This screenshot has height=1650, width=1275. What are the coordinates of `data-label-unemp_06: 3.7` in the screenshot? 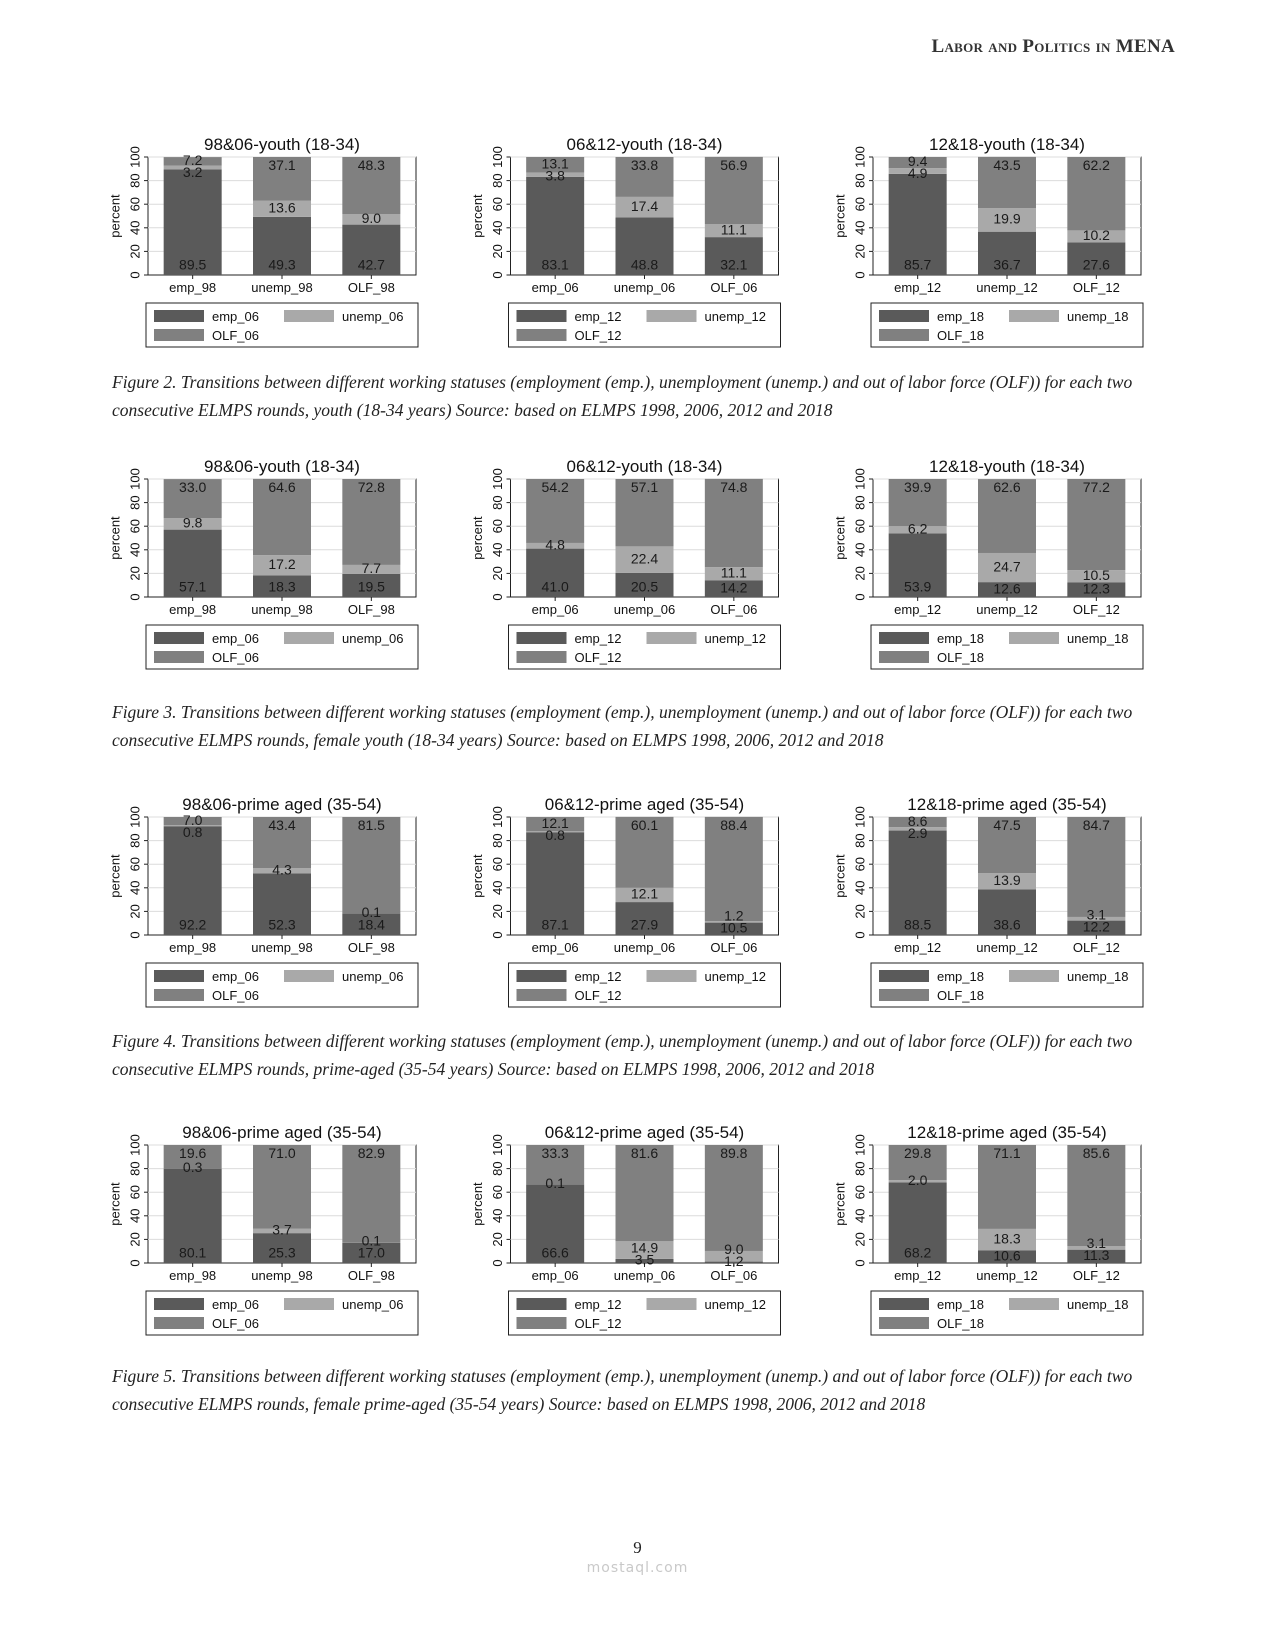 It's located at (282, 1230).